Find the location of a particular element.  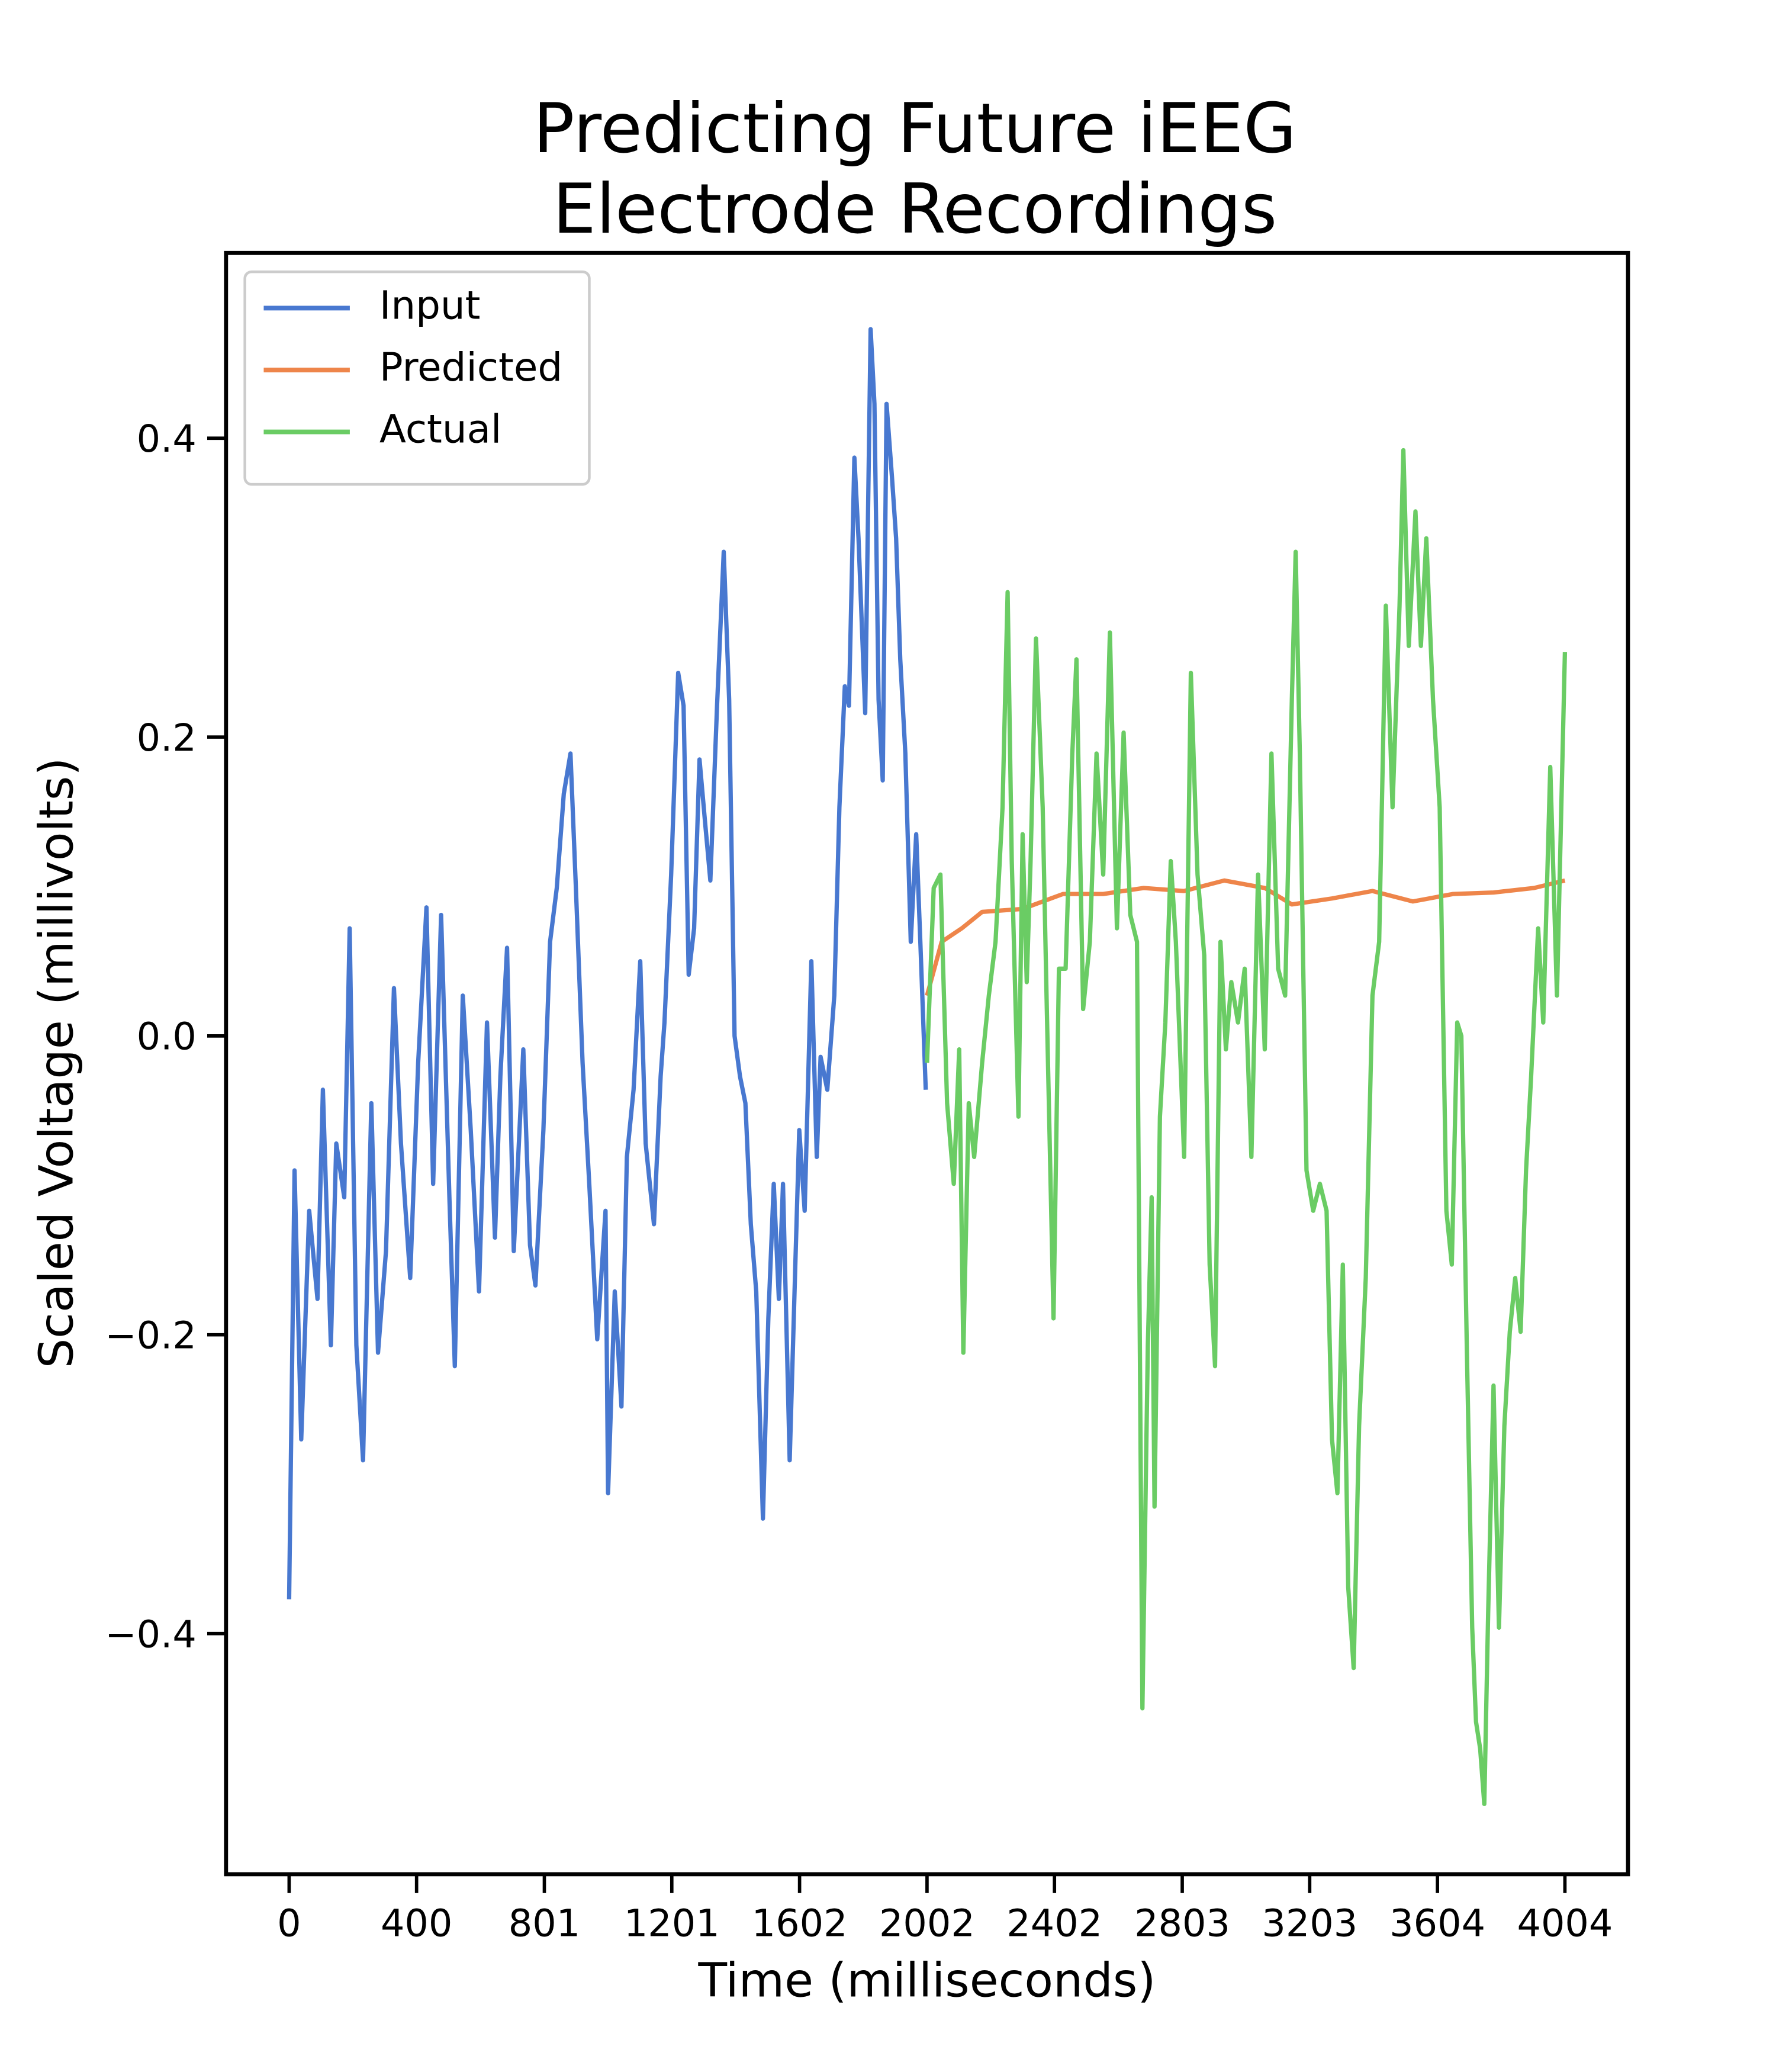

y-tick-label: 0.0 is located at coordinates (167, 1037).